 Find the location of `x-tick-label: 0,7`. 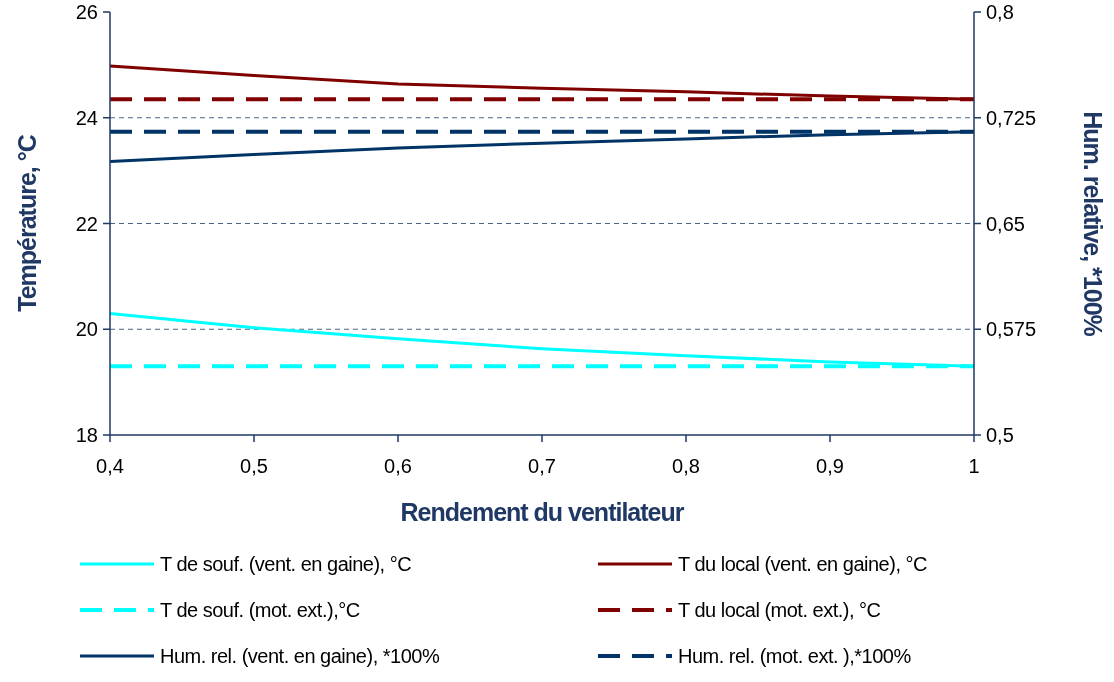

x-tick-label: 0,7 is located at coordinates (542, 466).